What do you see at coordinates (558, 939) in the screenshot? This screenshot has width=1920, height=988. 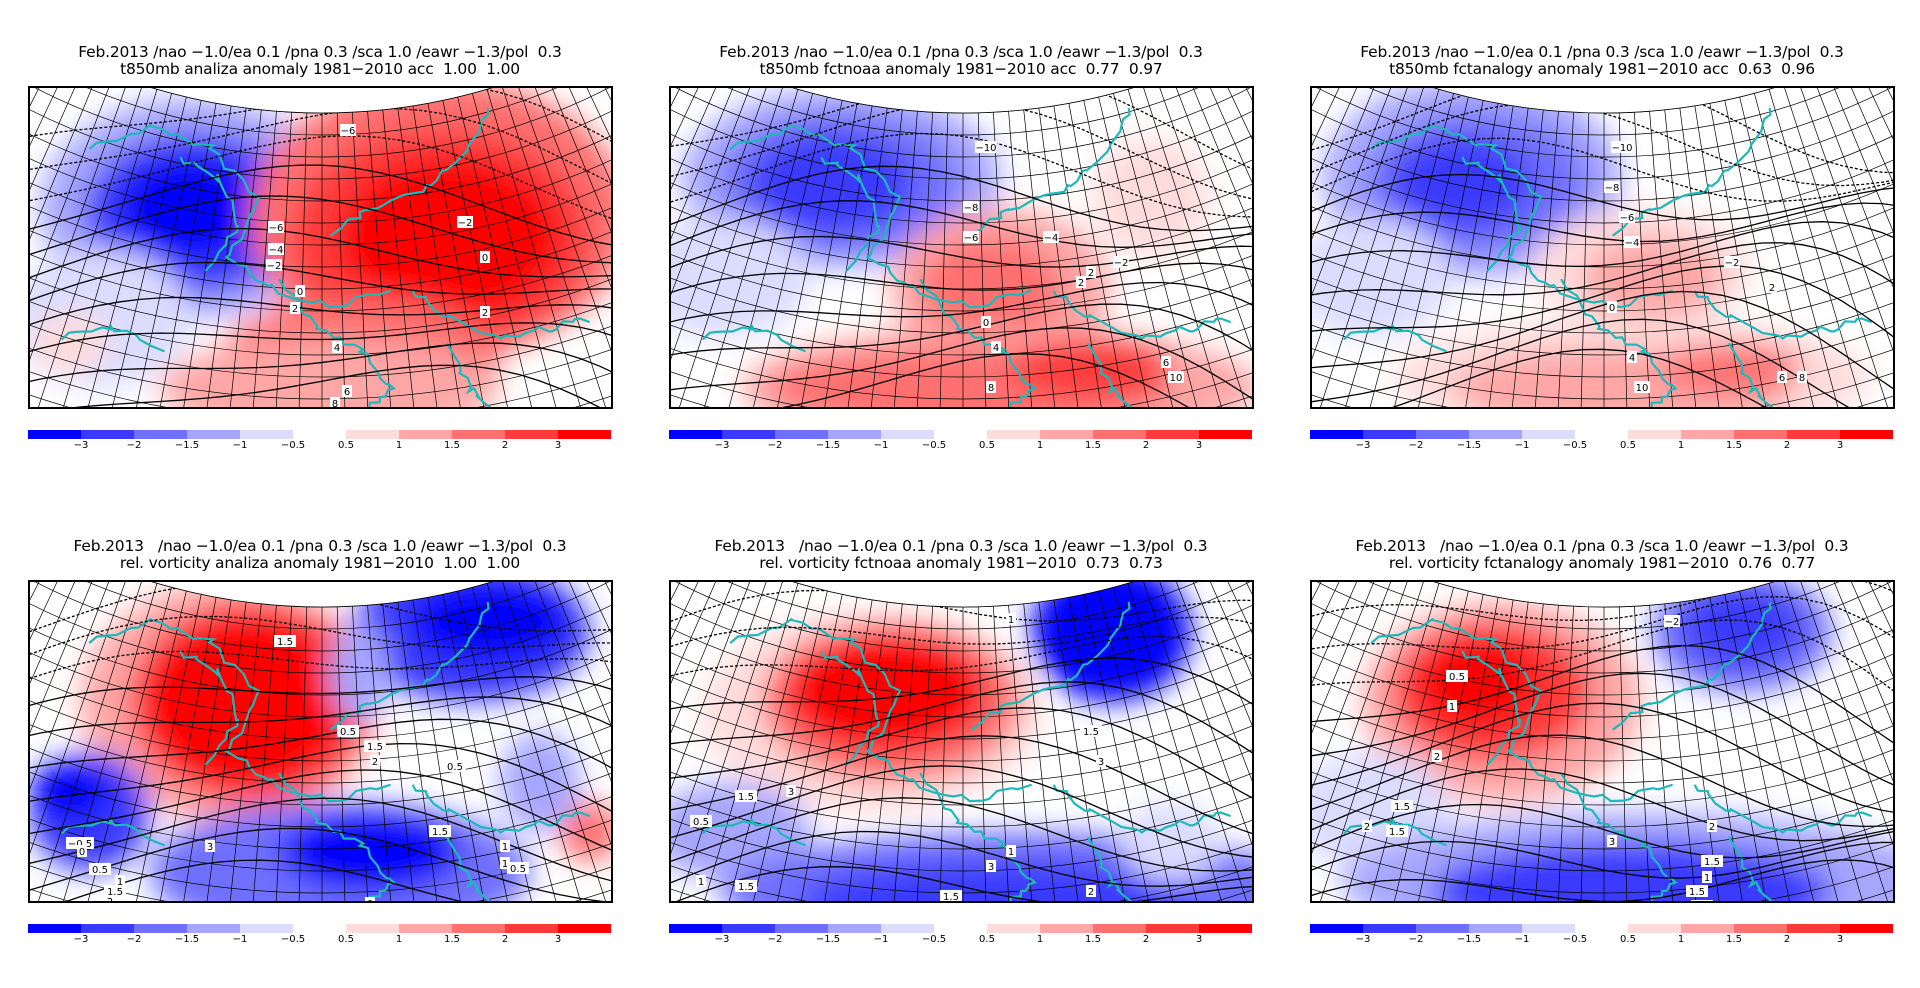 I see `colorbar-tick-label: 3` at bounding box center [558, 939].